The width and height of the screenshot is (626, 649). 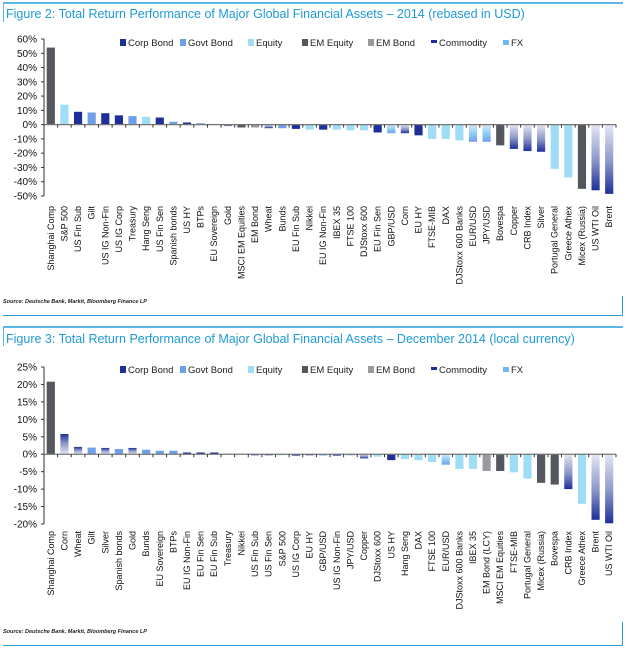 What do you see at coordinates (150, 370) in the screenshot?
I see `legend-label: Corp Bond` at bounding box center [150, 370].